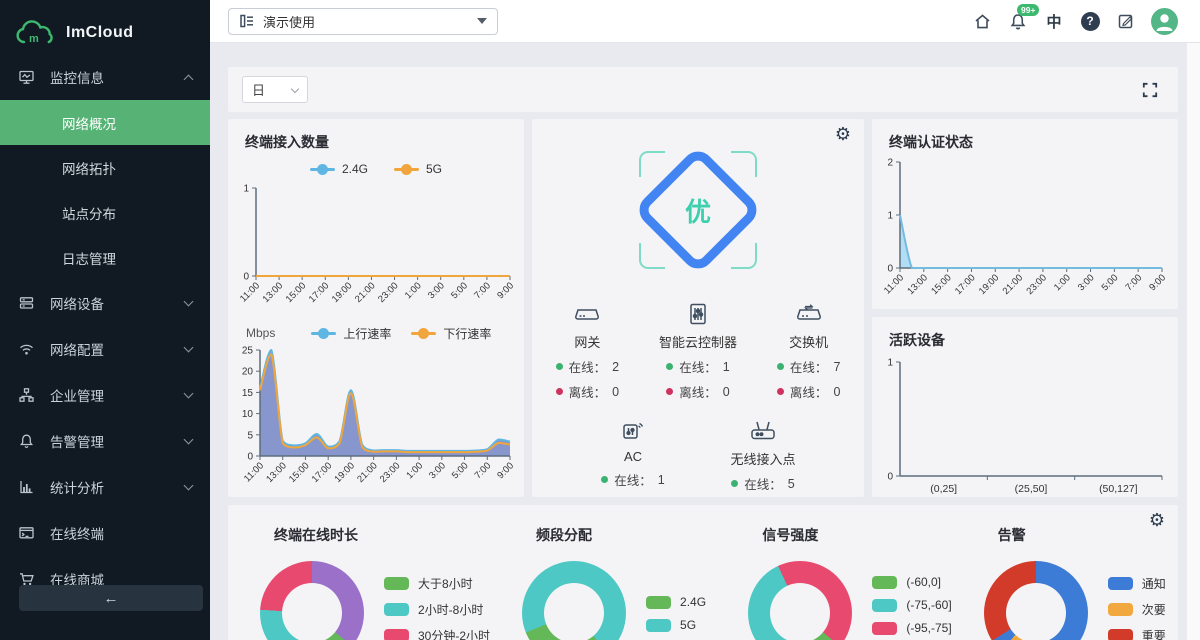  Describe the element at coordinates (77, 488) in the screenshot. I see `sidebar-item-label: 统计分析` at that location.